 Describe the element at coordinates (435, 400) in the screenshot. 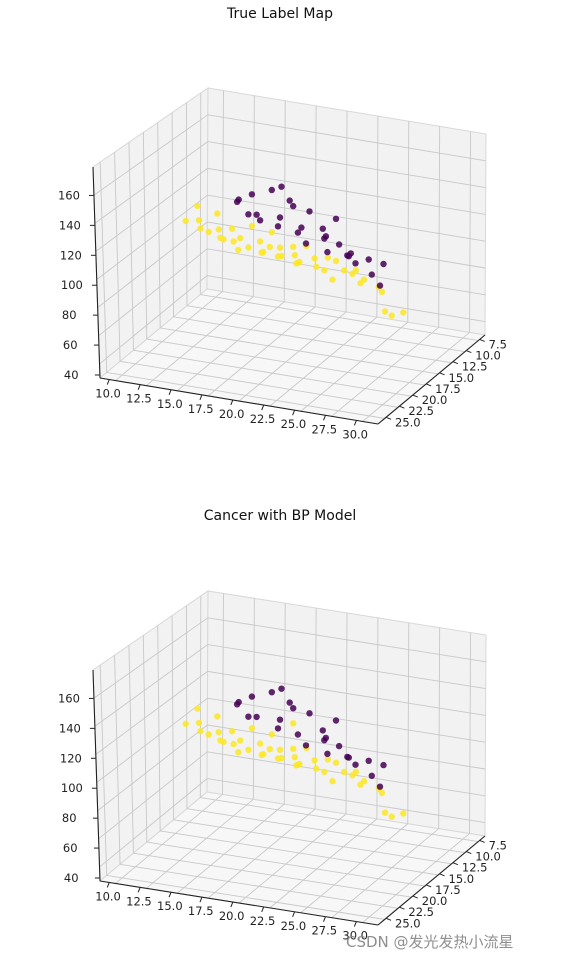

I see `y-tick-label: 20.0` at that location.